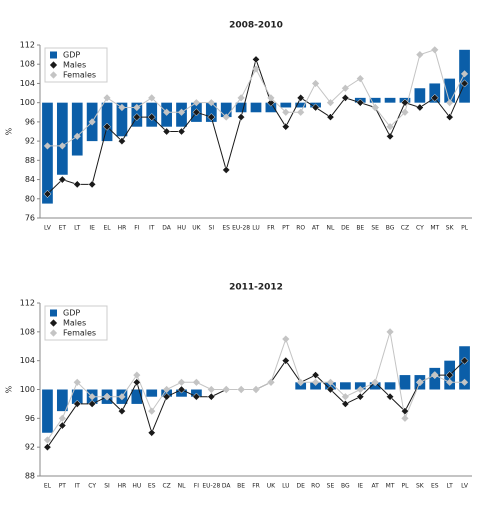  I want to click on x-tick-label: CY, so click(92, 486).